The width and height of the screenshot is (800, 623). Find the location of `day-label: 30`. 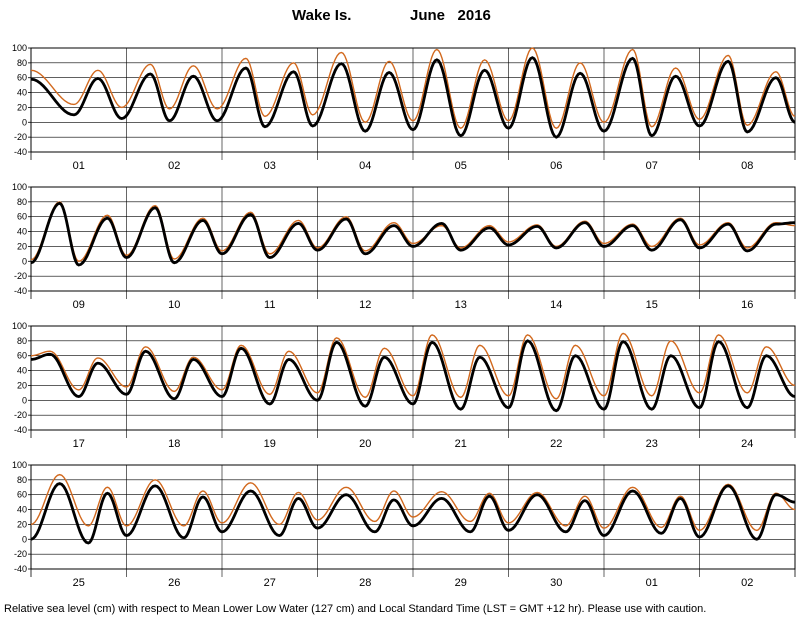

day-label: 30 is located at coordinates (556, 583).